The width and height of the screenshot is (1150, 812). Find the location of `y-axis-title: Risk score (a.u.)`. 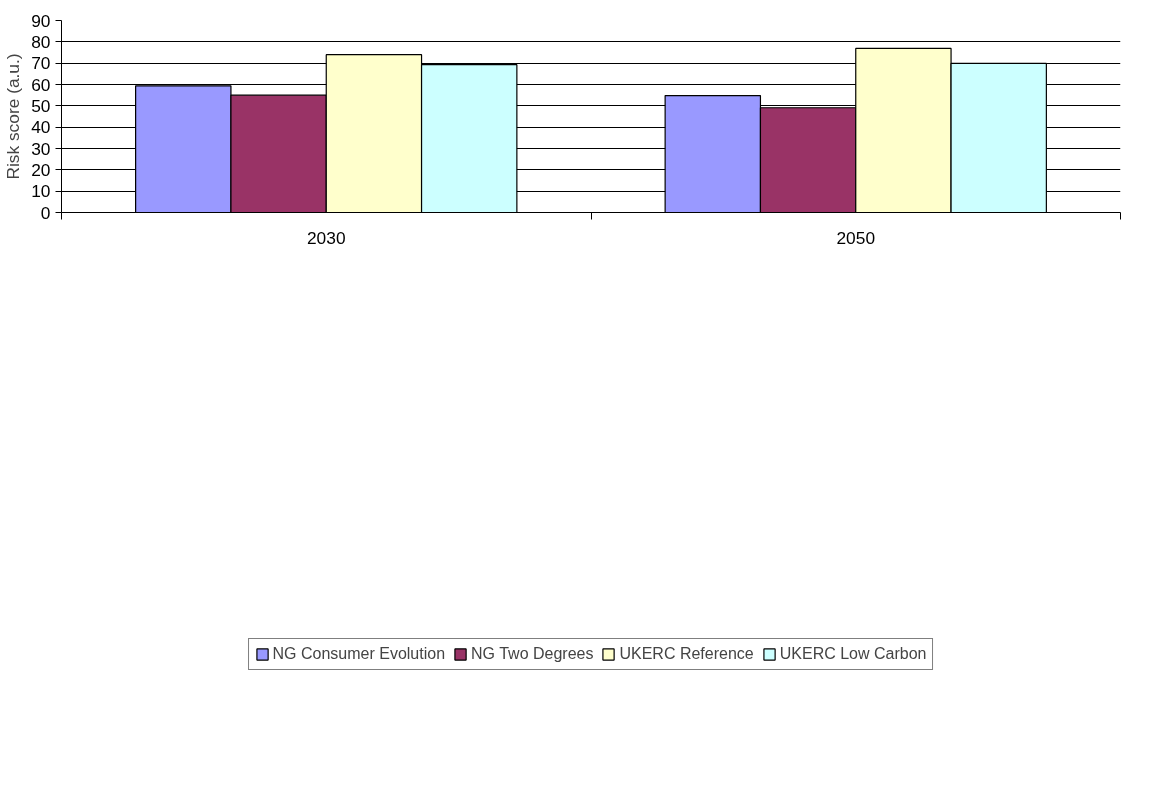

y-axis-title: Risk score (a.u.) is located at coordinates (13, 116).